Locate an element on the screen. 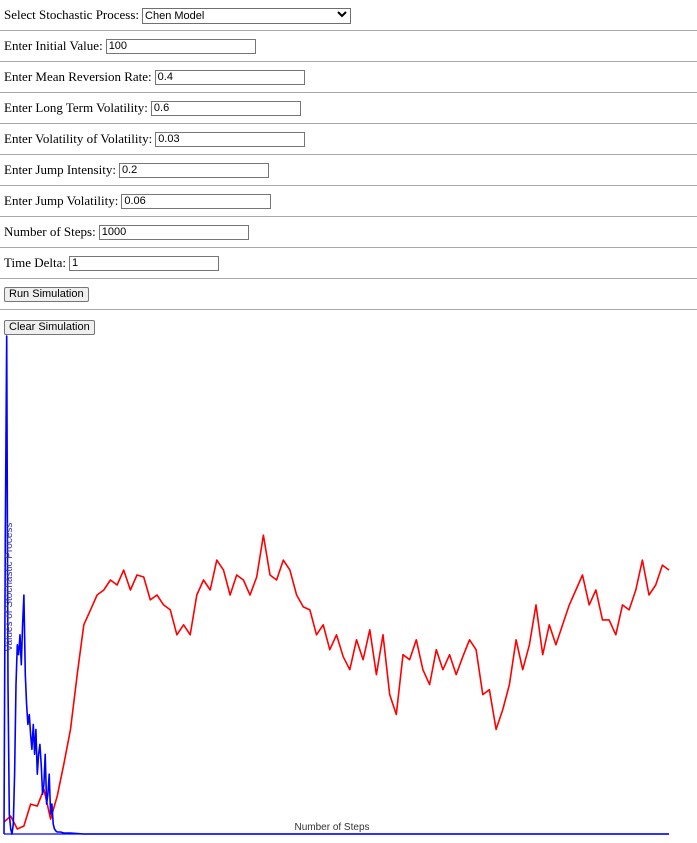 Image resolution: width=697 pixels, height=843 pixels. initial-value-input is located at coordinates (180, 46).